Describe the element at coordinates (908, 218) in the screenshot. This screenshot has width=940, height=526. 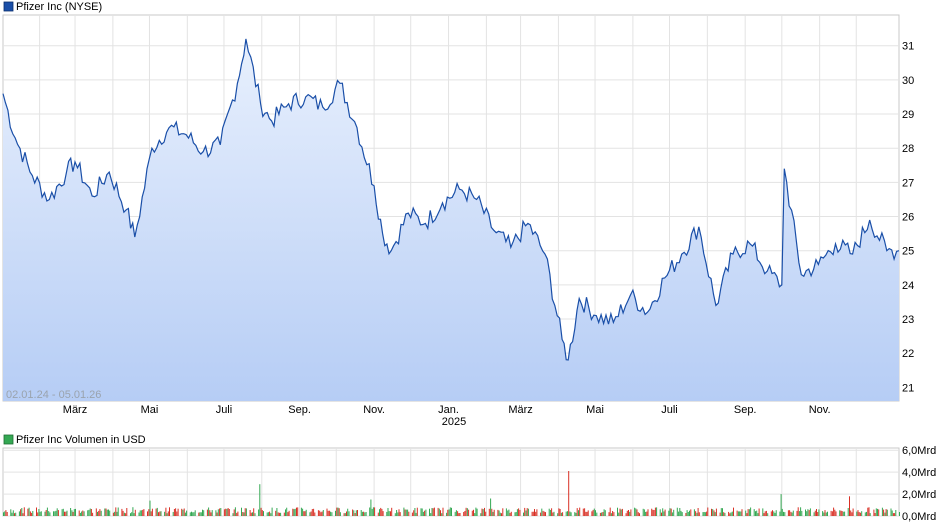
I see `price-y-axis: 21 22 23 24 25 26 27 28 29 30 31` at that location.